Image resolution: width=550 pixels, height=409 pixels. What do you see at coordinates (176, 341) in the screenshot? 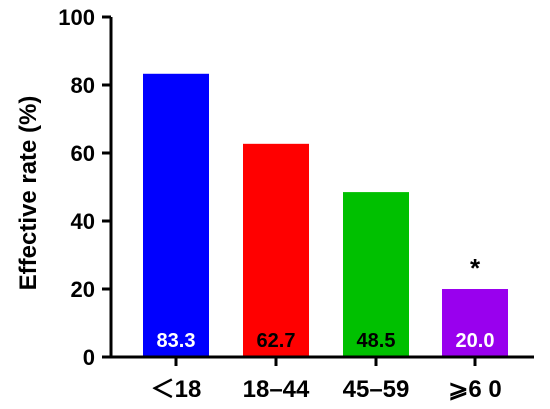
I see `data-label: 83.3` at bounding box center [176, 341].